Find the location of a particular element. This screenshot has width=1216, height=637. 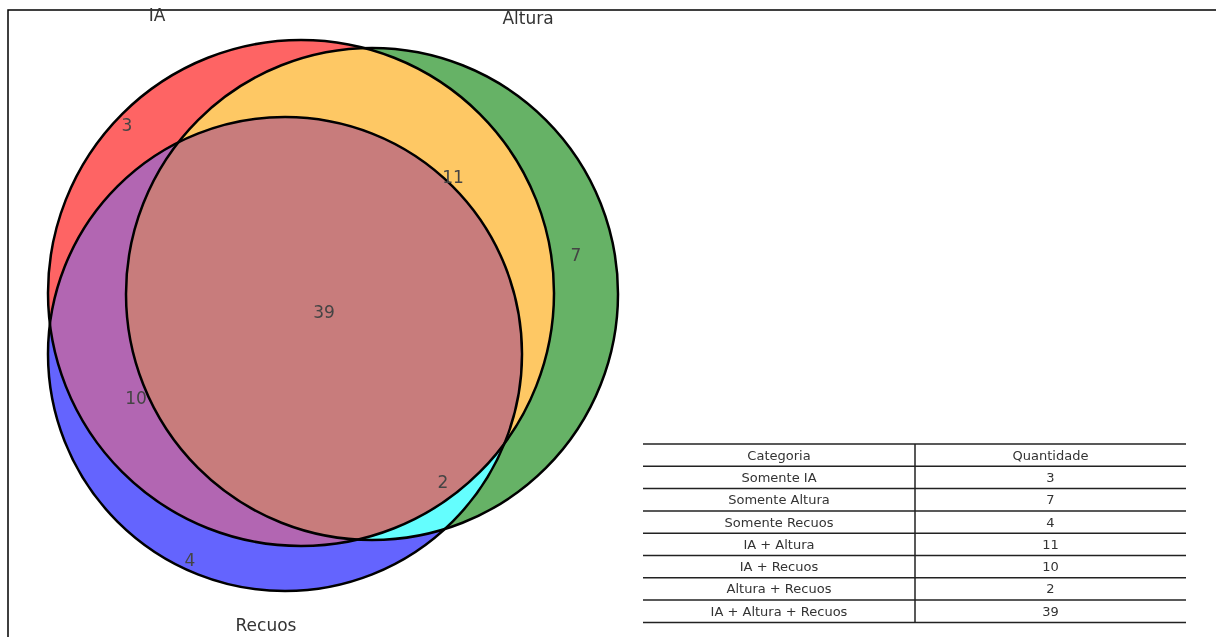

category-label: Altura + Recuos is located at coordinates (779, 589).